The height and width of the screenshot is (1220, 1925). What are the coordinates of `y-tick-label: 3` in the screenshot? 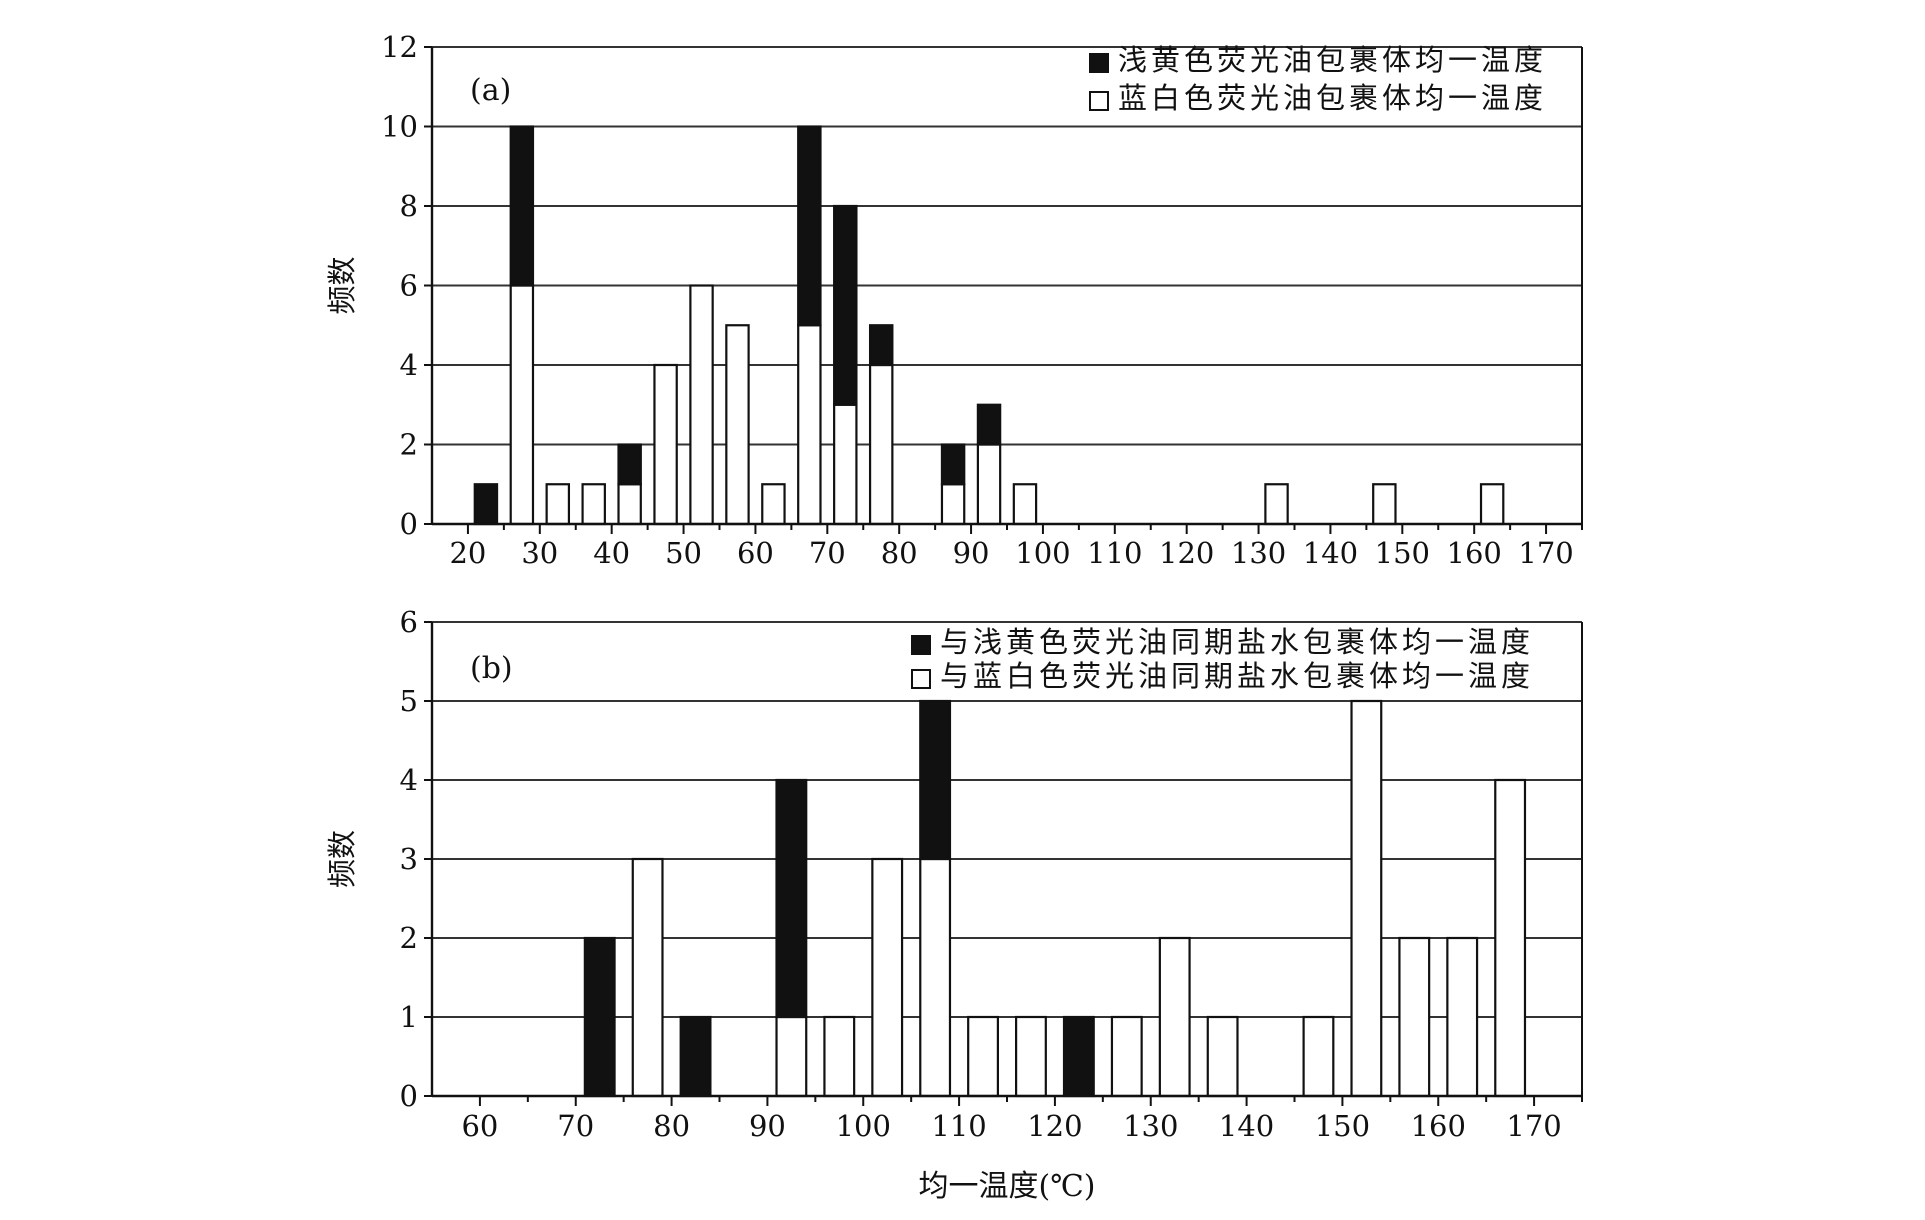 It's located at (409, 859).